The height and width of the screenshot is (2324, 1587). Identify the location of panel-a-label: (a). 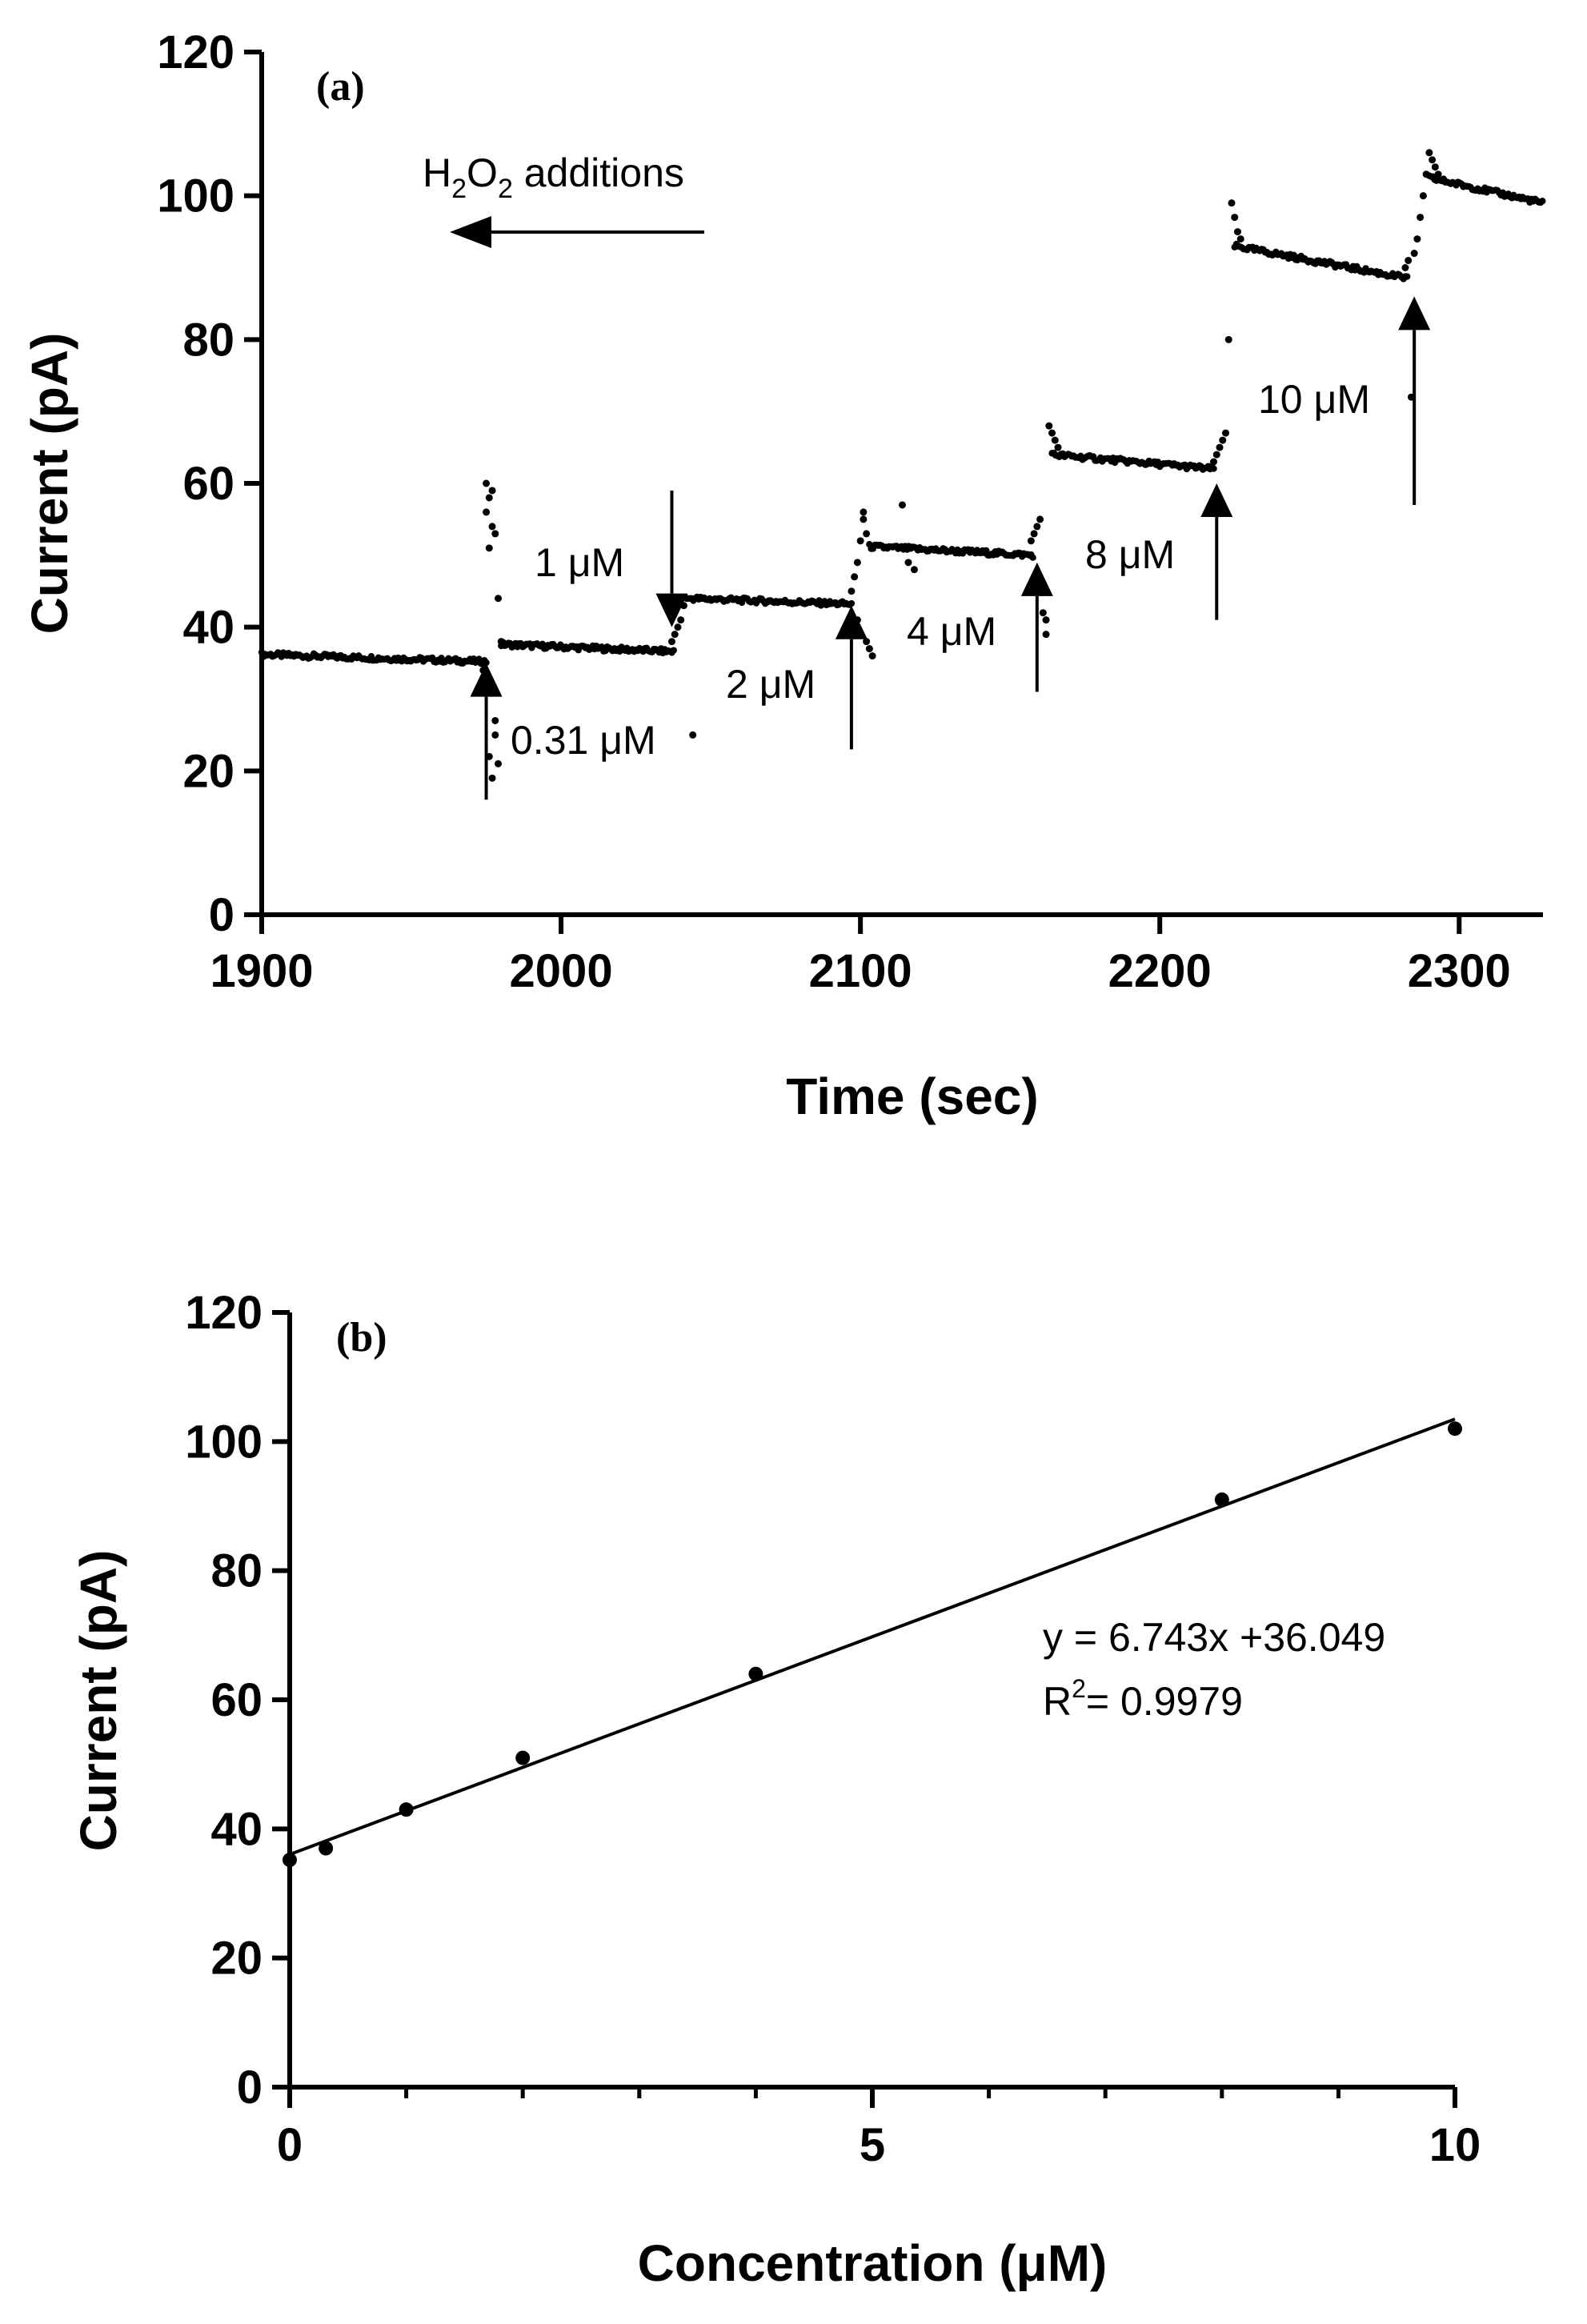
(340, 87).